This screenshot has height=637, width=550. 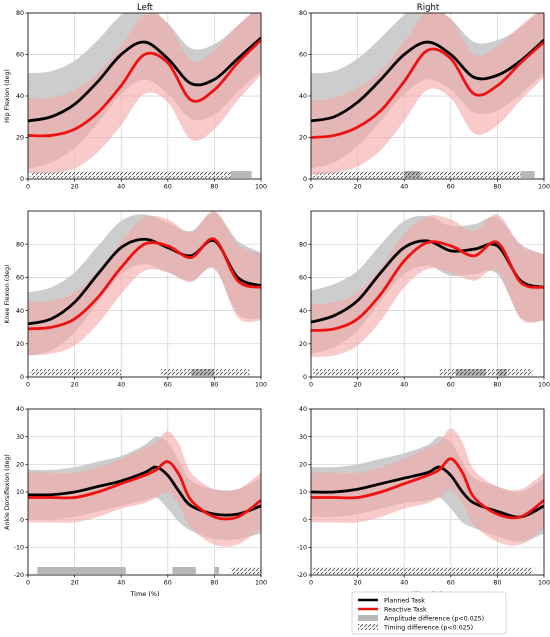 What do you see at coordinates (404, 601) in the screenshot?
I see `legend-planned-label: Planned Task` at bounding box center [404, 601].